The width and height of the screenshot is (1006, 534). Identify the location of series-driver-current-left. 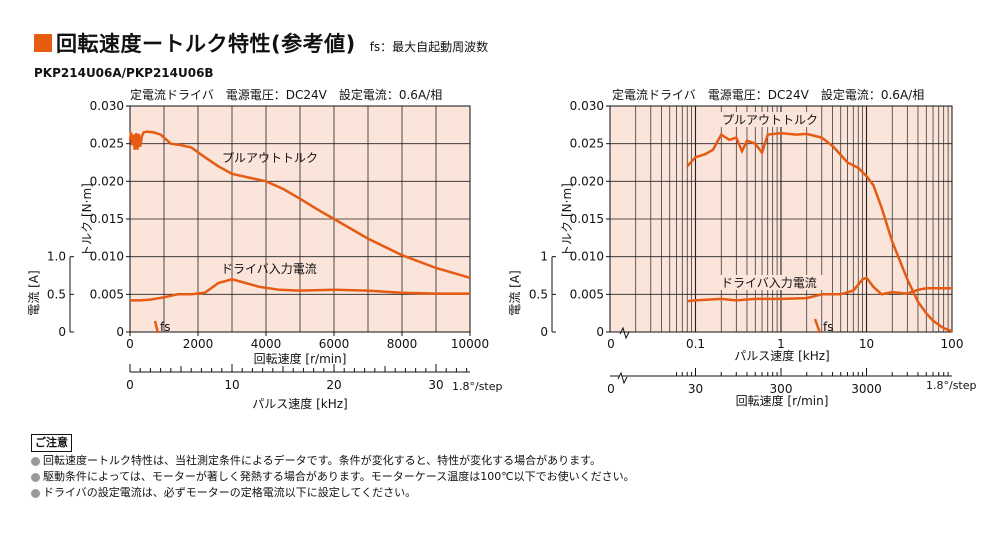
(300, 290).